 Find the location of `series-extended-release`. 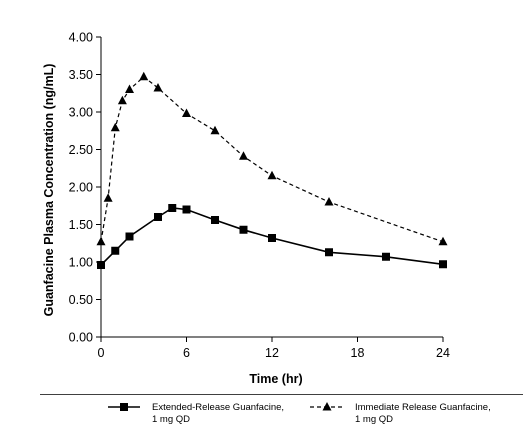

series-extended-release is located at coordinates (272, 236).